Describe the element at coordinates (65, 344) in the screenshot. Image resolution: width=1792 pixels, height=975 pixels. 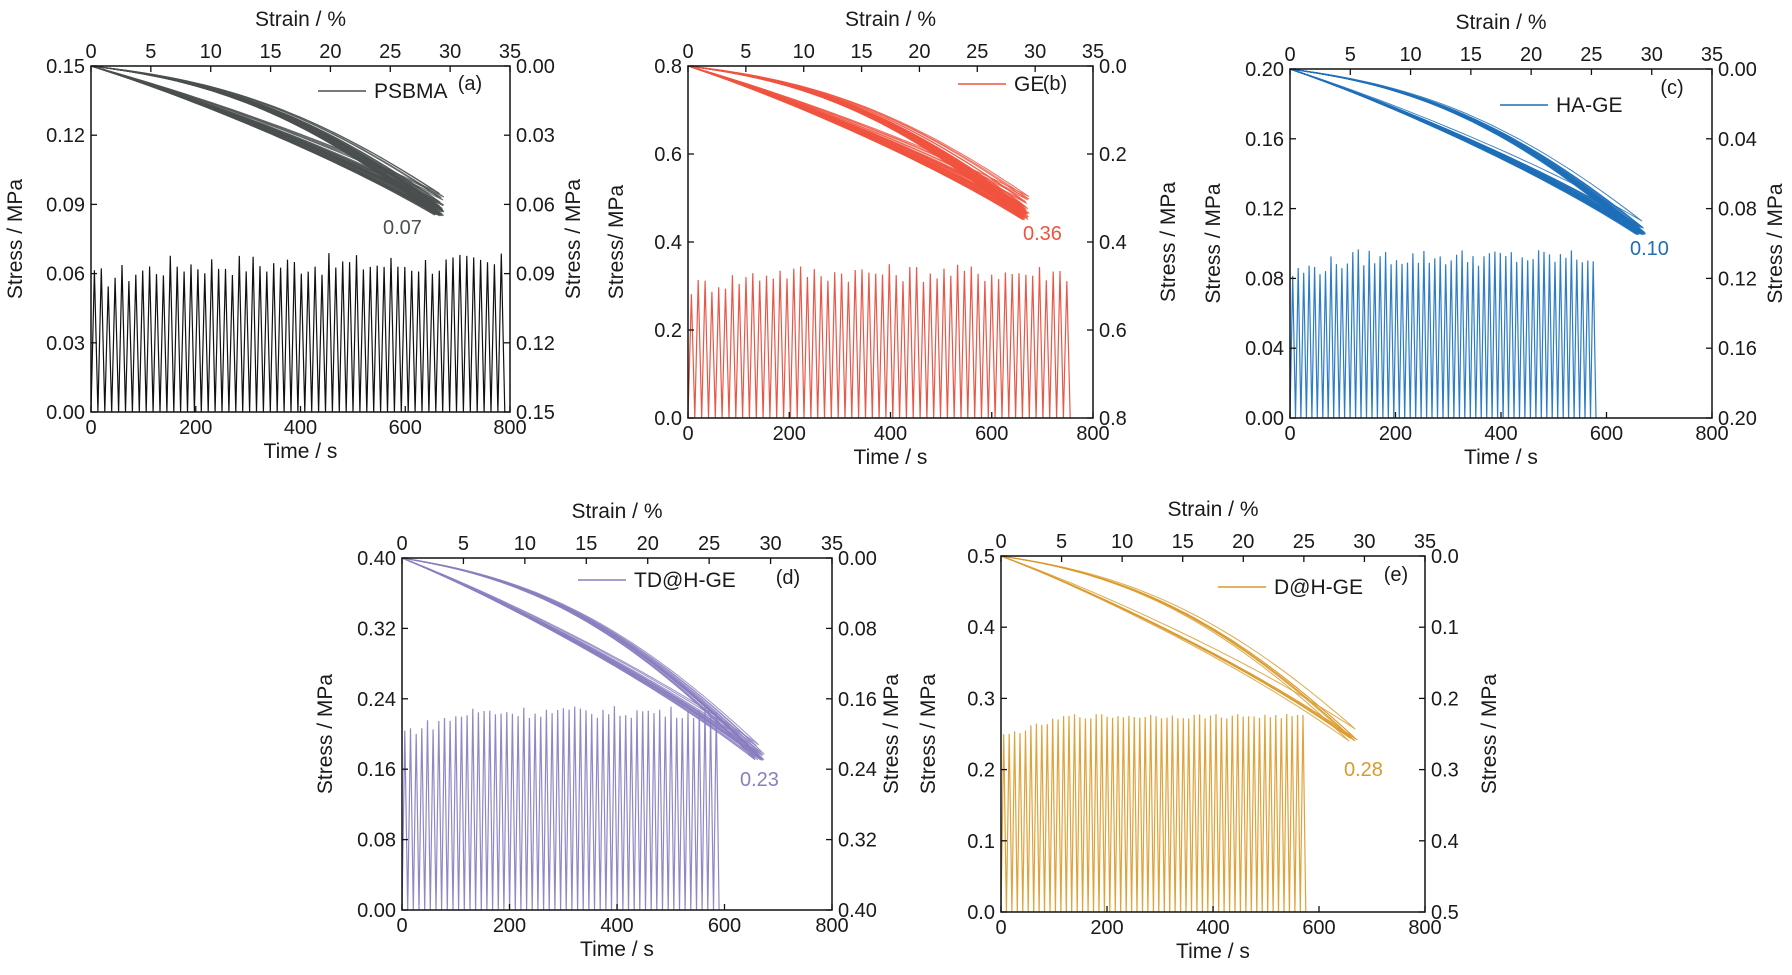
I see `y-tick-label: 0.03` at that location.